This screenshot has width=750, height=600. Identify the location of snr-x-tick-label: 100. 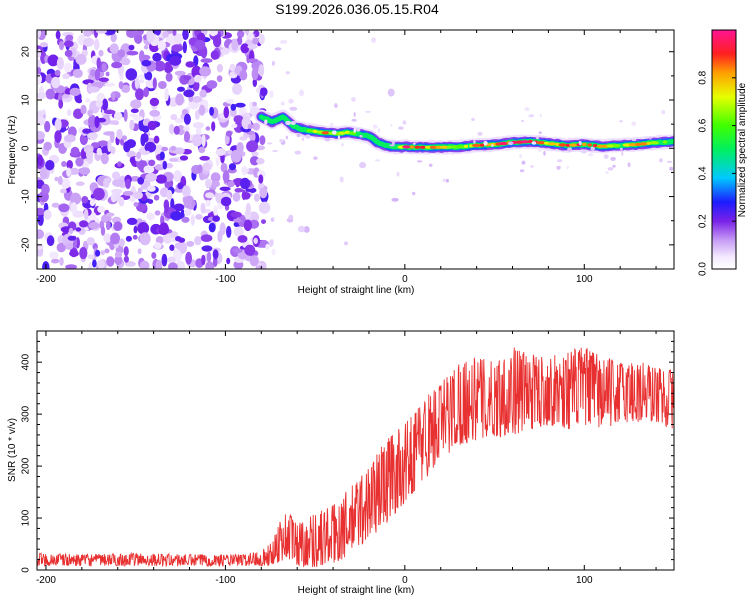
(584, 580).